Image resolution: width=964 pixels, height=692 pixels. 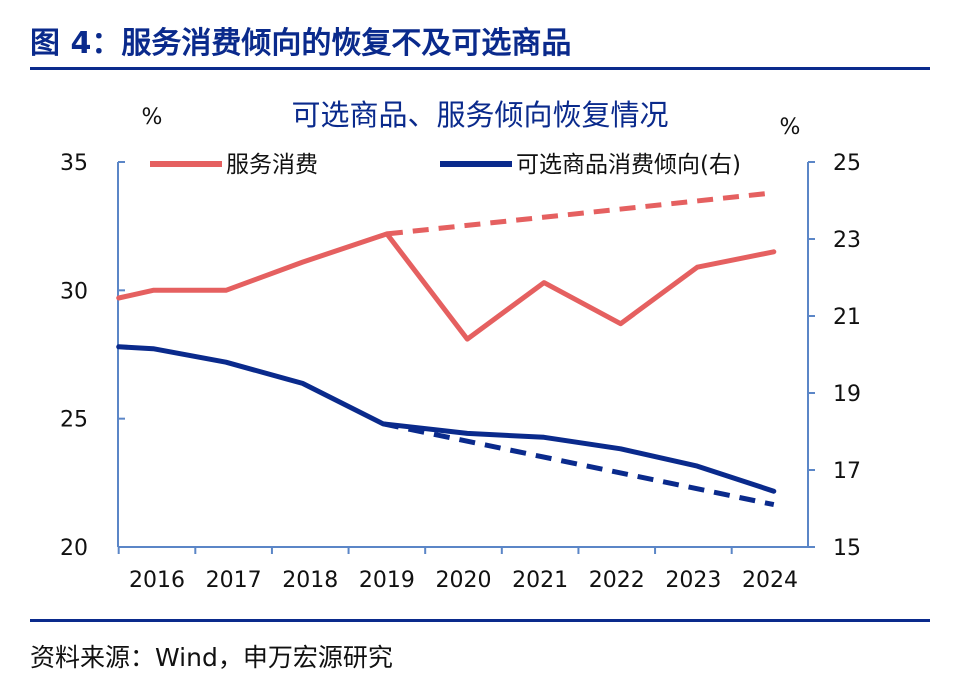 What do you see at coordinates (770, 580) in the screenshot?
I see `x-tick-label: 2024` at bounding box center [770, 580].